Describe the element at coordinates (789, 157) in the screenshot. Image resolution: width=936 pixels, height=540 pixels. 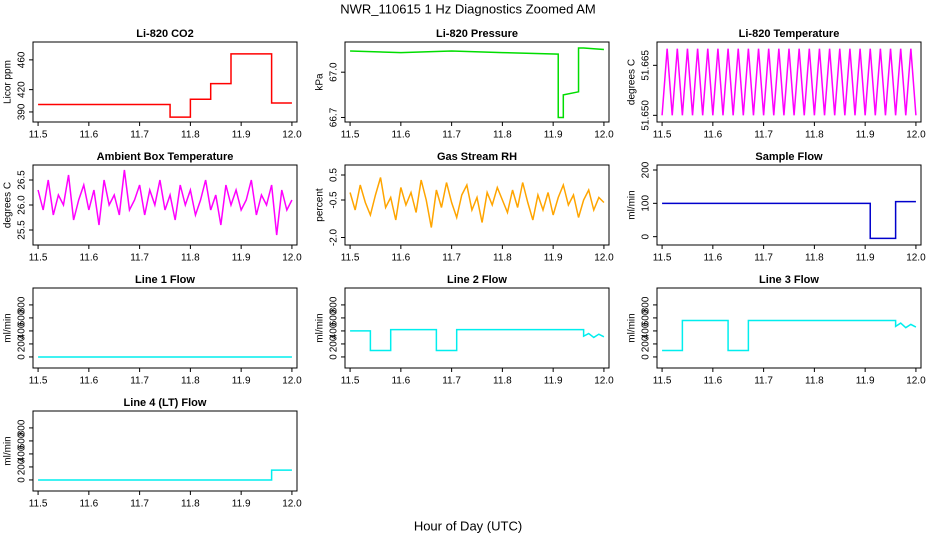
I see `panel-title: Sample Flow` at that location.